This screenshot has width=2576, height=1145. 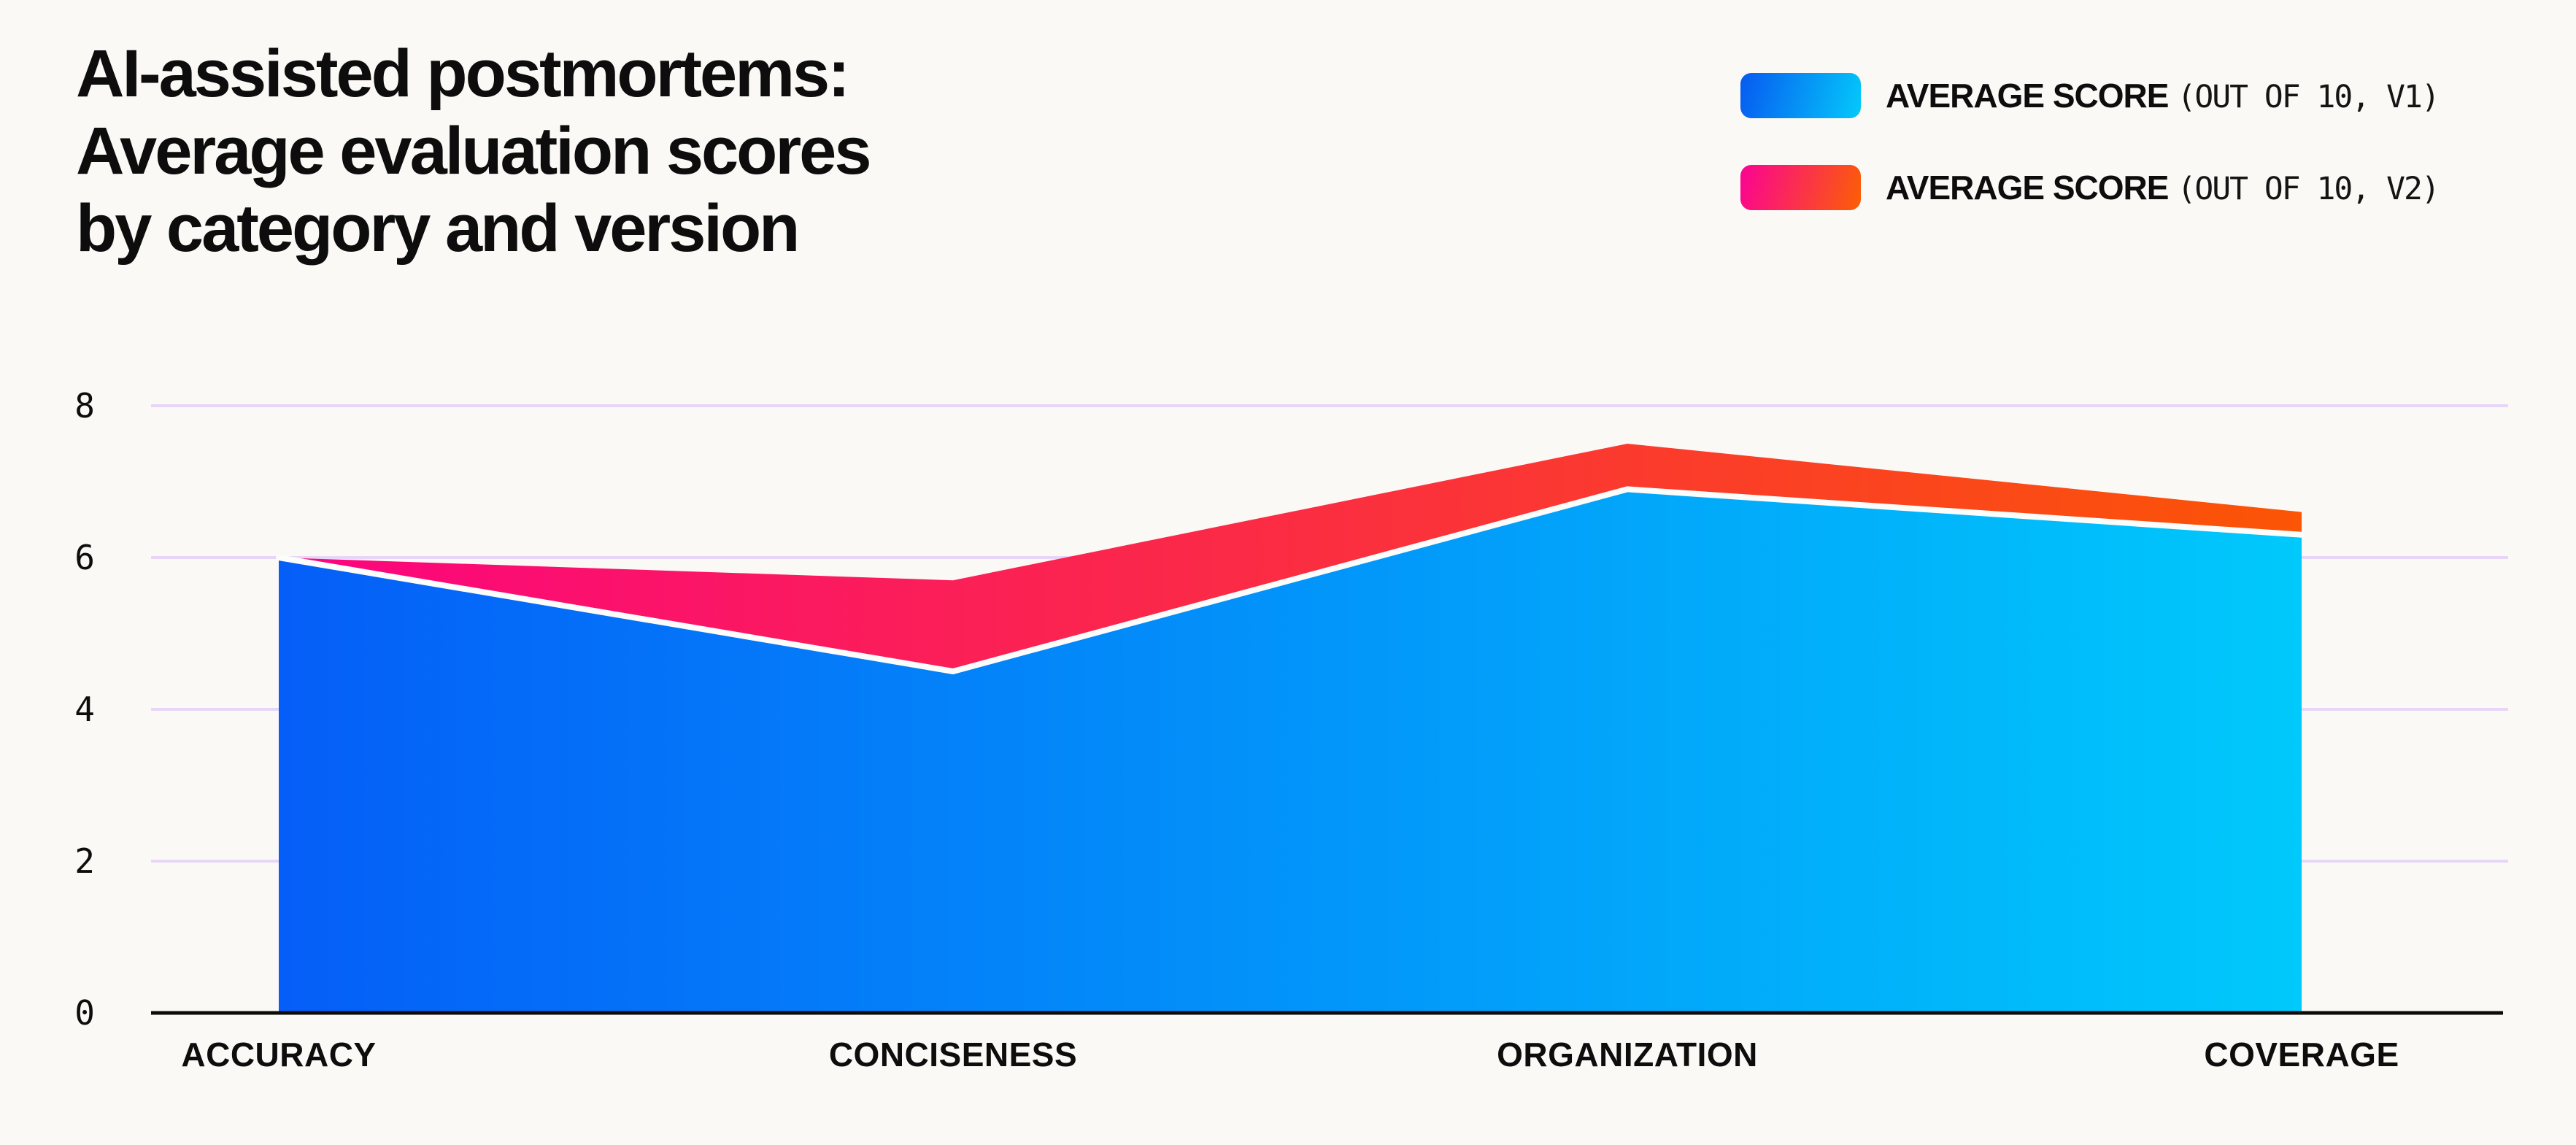 I want to click on legend-label-v1-bold: AVERAGE SCORE, so click(x=2027, y=96).